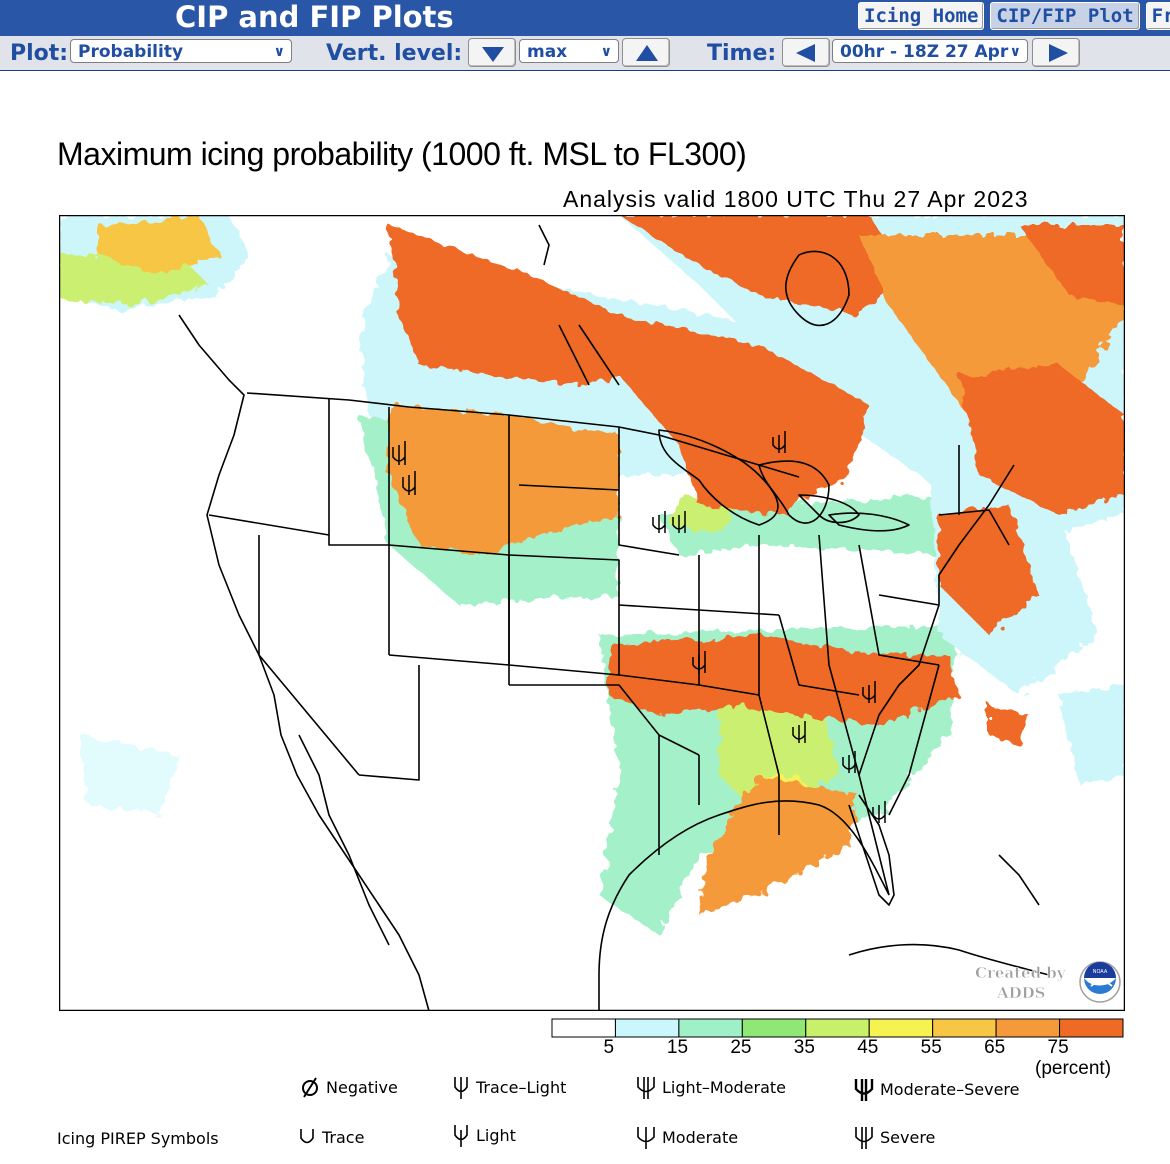  Describe the element at coordinates (508, 1087) in the screenshot. I see `pirep-trace-light: Trace–Light` at that location.